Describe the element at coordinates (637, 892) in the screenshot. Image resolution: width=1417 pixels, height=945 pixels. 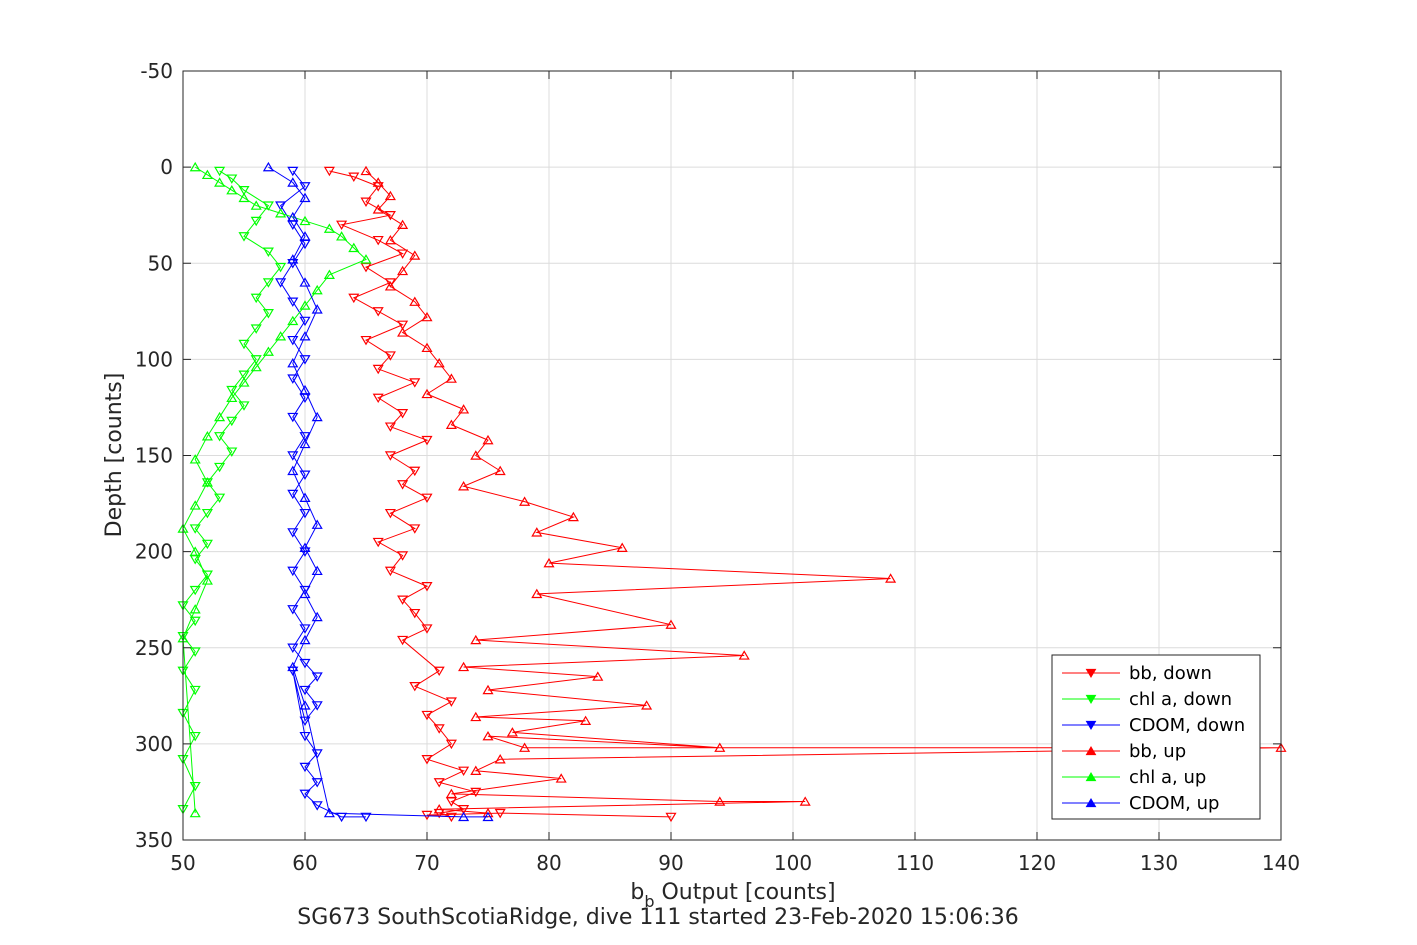
I see `x-axis-label-main: b` at that location.